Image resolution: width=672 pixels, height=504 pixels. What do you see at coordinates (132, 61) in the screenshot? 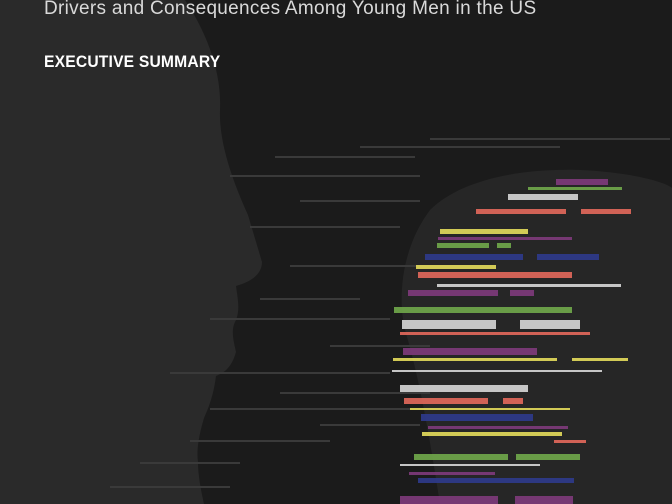
I see `executive-summary-heading: EXECUTIVE SUMMARY` at bounding box center [132, 61].